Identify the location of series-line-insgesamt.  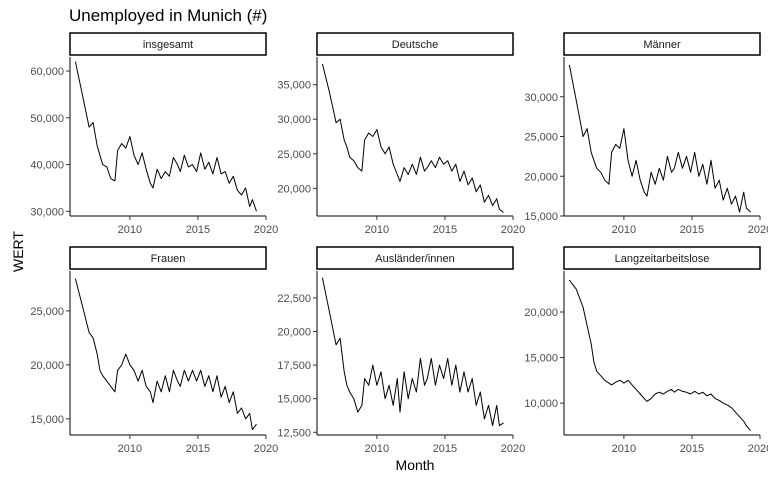
(165, 136).